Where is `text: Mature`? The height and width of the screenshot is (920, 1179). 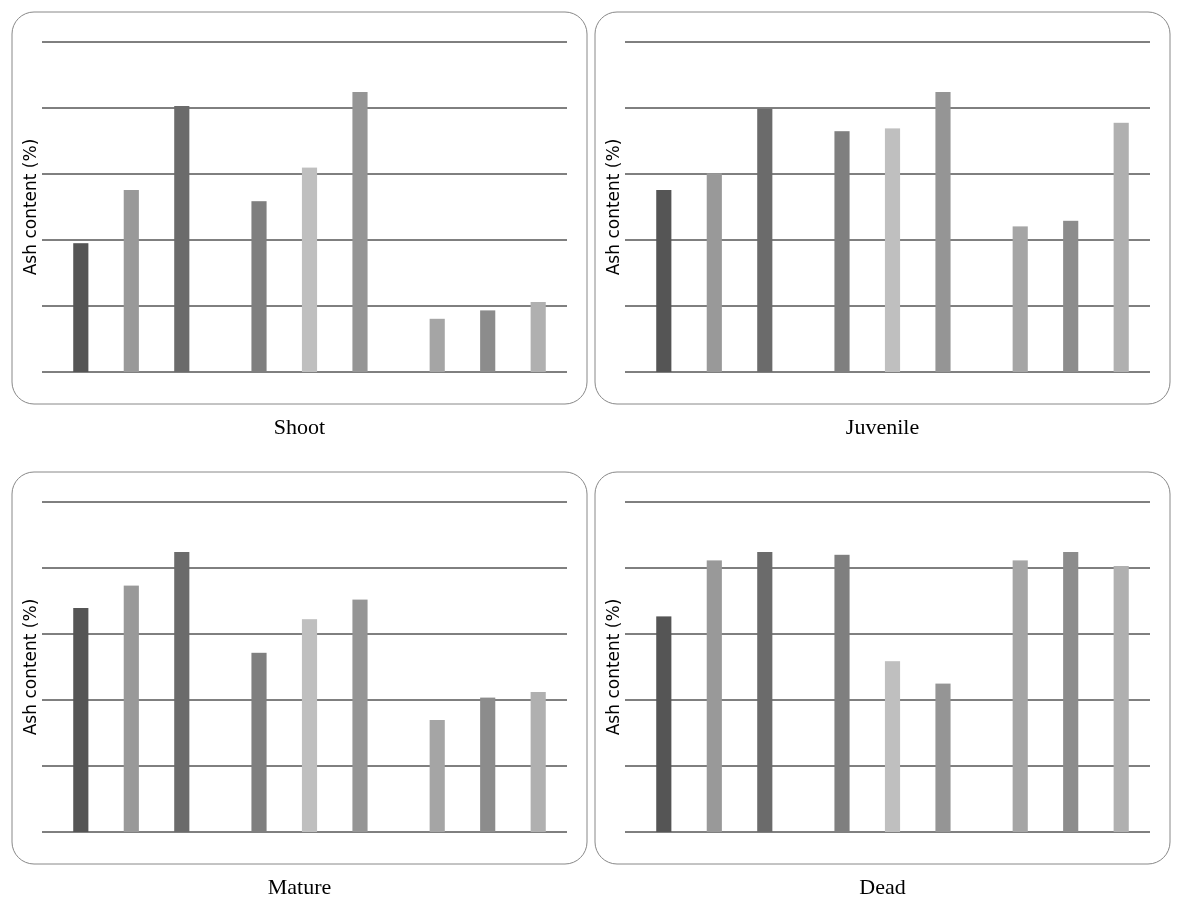 text: Mature is located at coordinates (299, 886).